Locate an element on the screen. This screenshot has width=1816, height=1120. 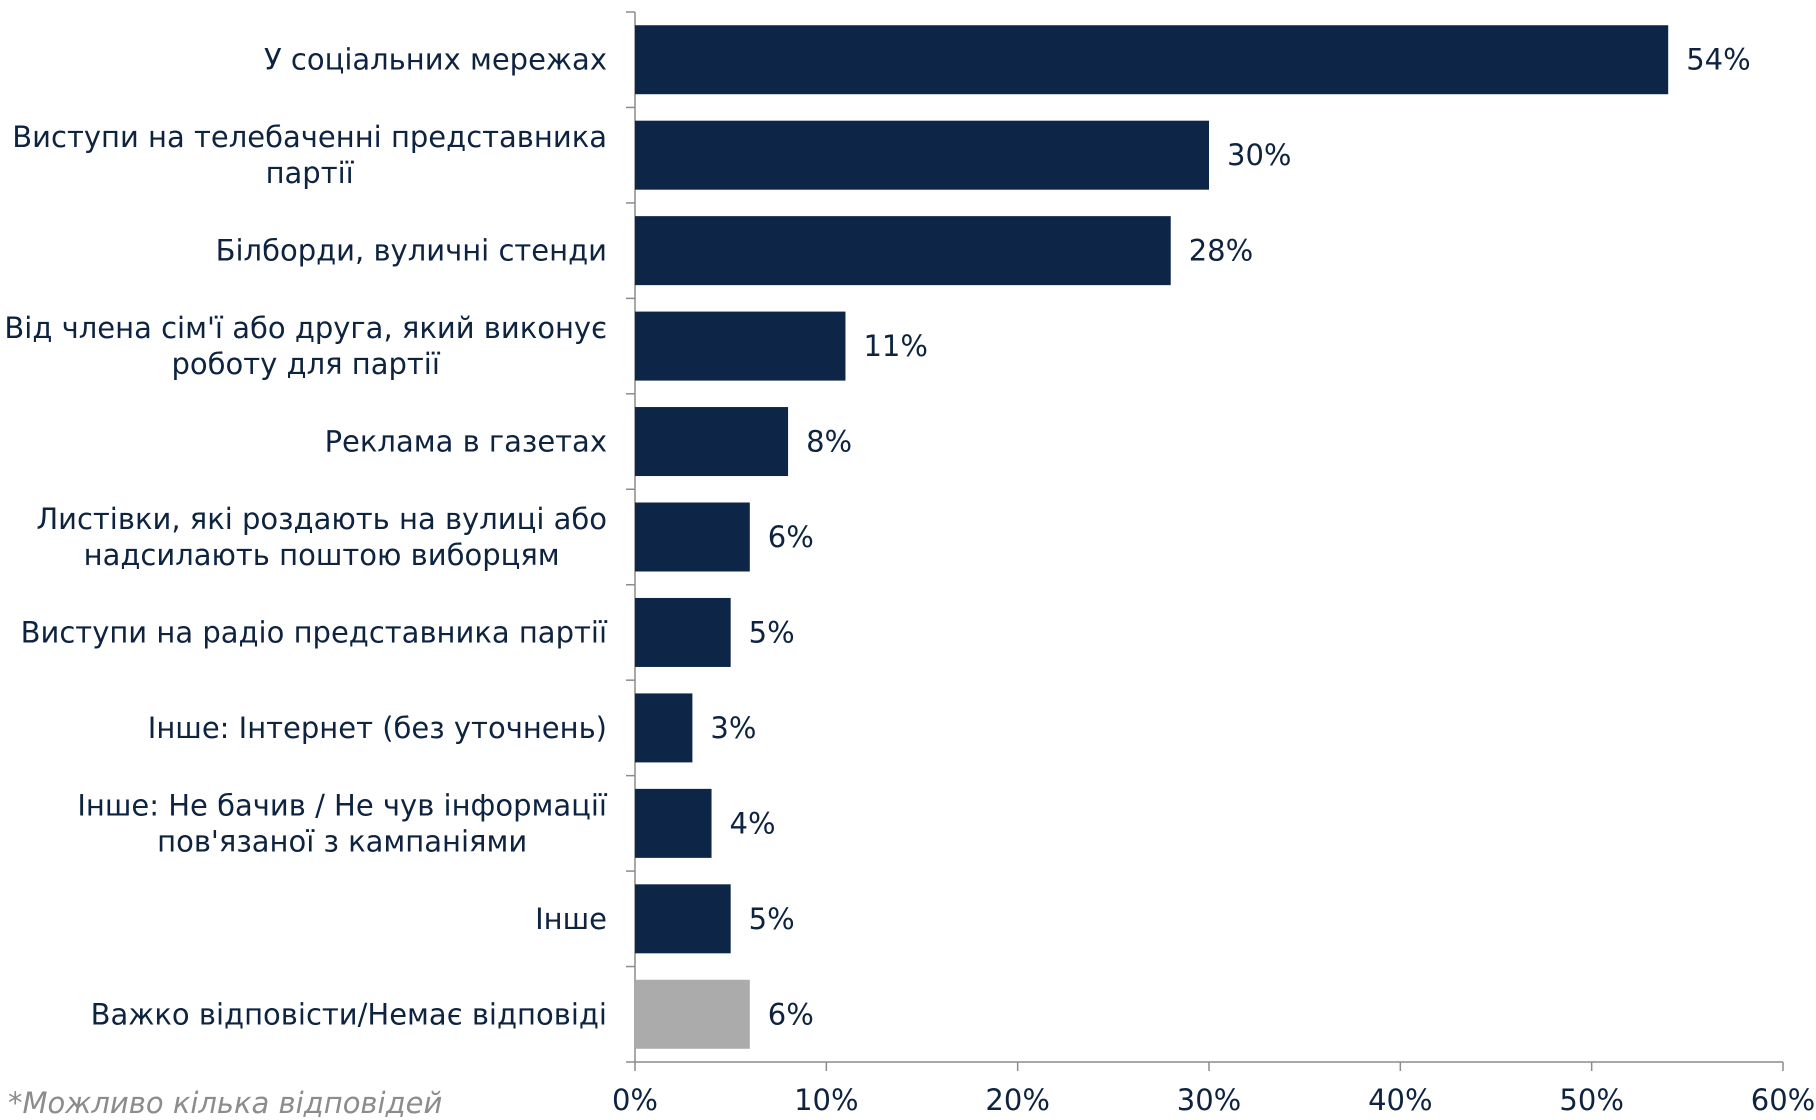
category-label-line: Важко відповісти/Немає відповіді is located at coordinates (349, 1014).